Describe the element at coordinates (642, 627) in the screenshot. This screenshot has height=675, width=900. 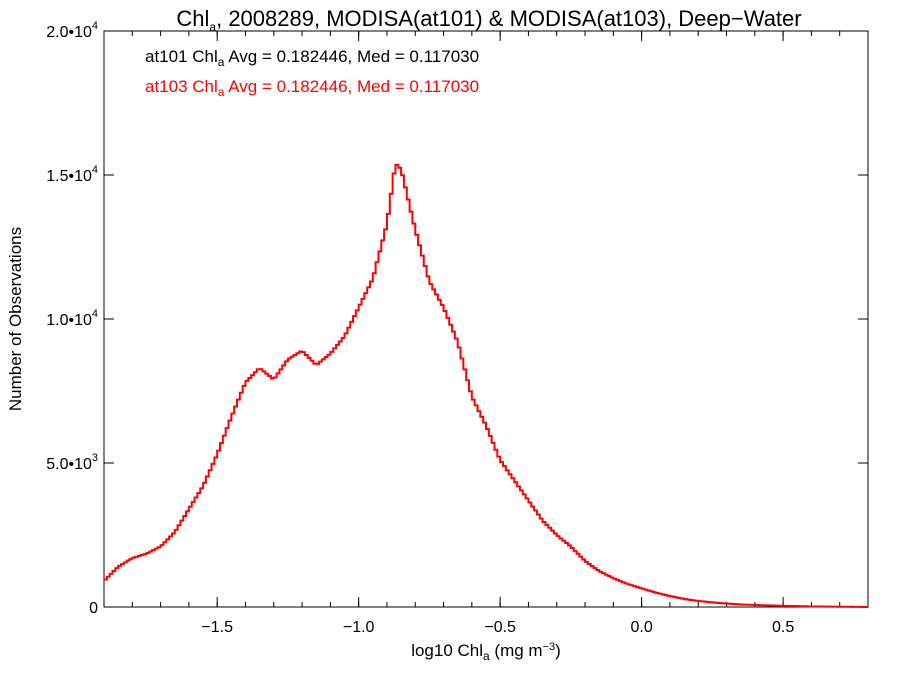
I see `x-tick-label: 0.0` at that location.